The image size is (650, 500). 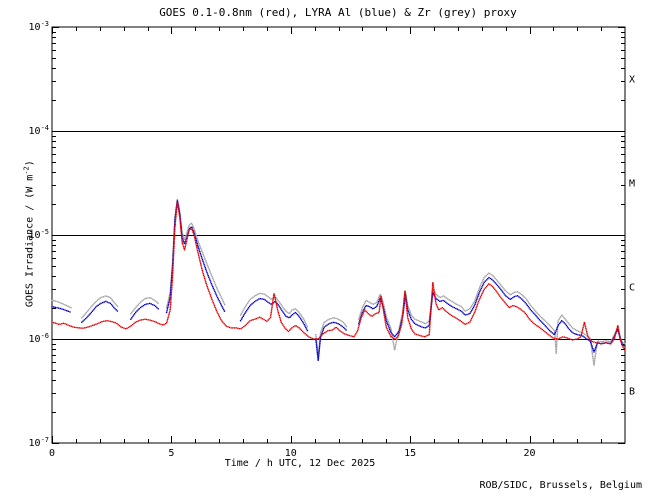 I want to click on credit-text: ROB/SIDC, Brussels, Belgium, so click(x=560, y=485).